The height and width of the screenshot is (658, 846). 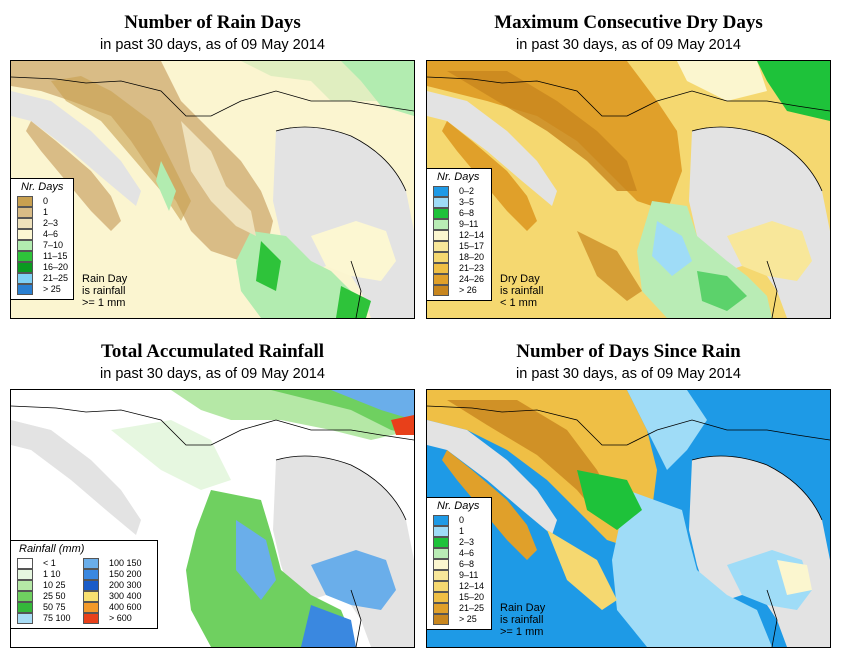 I want to click on legend-item: 21–23, so click(x=459, y=268).